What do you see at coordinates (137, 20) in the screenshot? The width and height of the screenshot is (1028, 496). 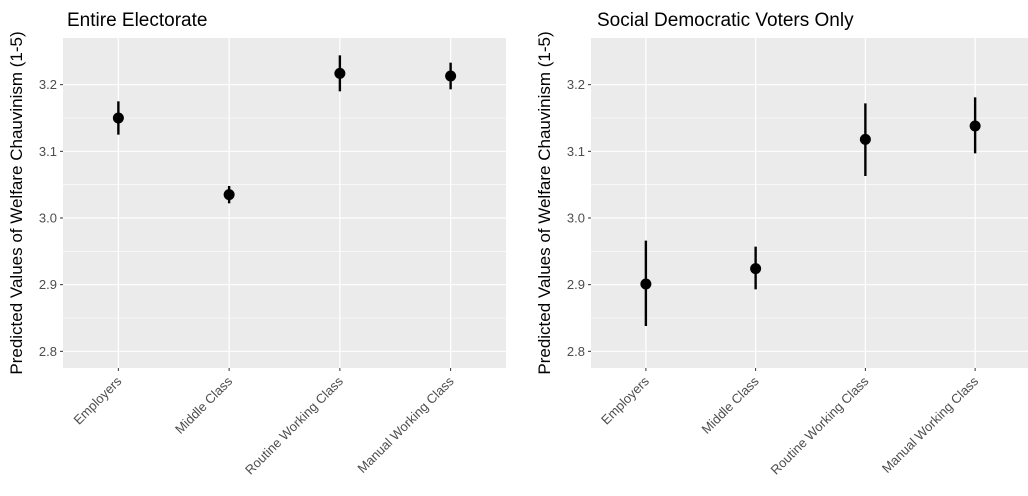 I see `panel-title: Entire Electorate` at bounding box center [137, 20].